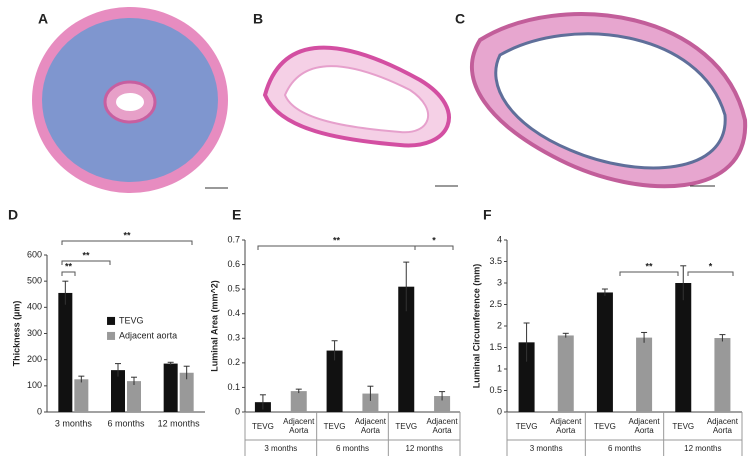 Image resolution: width=751 pixels, height=456 pixels. What do you see at coordinates (34, 307) in the screenshot?
I see `y-tick-label: 400` at bounding box center [34, 307].